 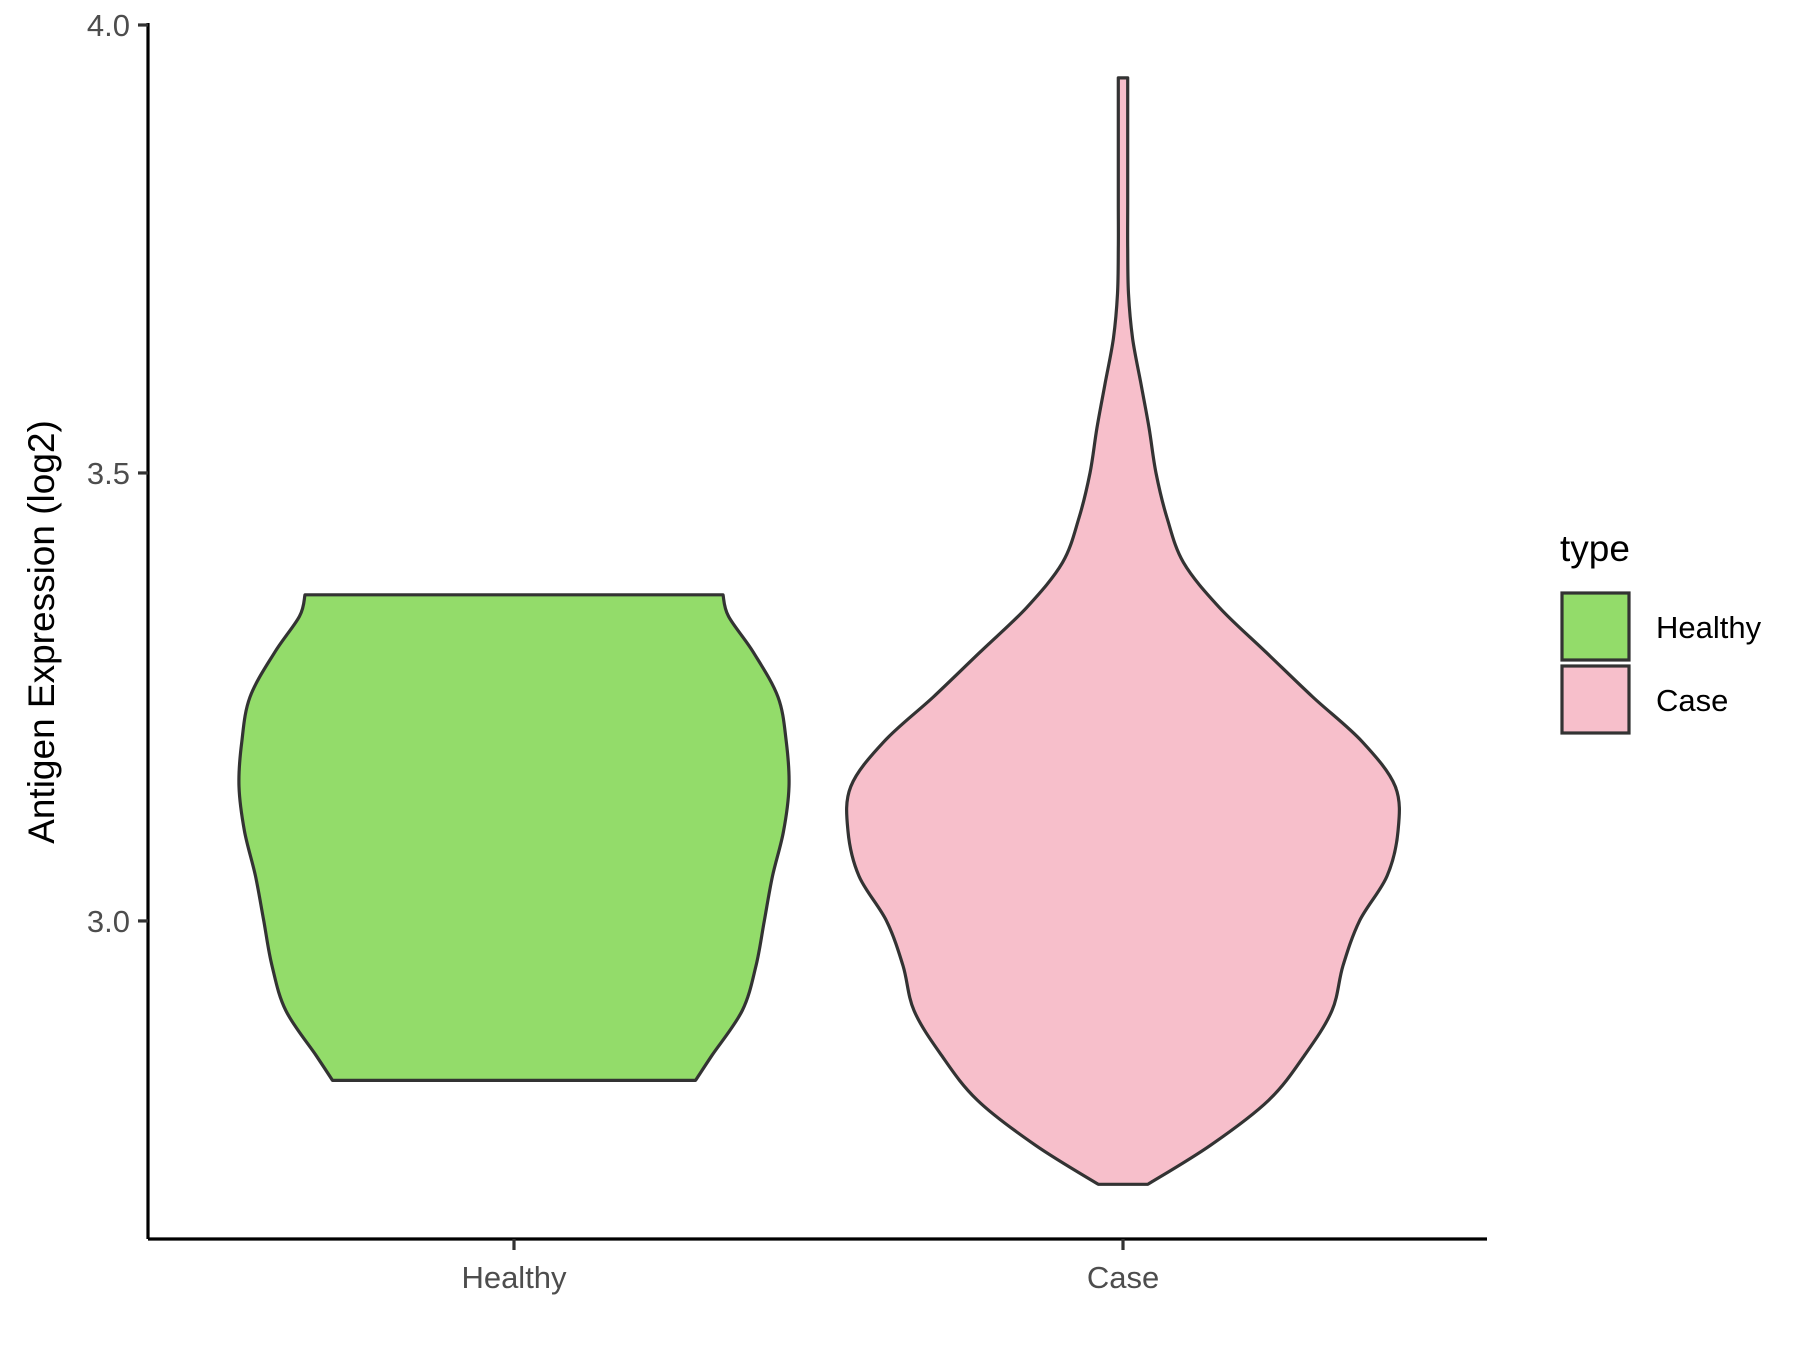 What do you see at coordinates (514, 1277) in the screenshot?
I see `x-tick-label: Healthy` at bounding box center [514, 1277].